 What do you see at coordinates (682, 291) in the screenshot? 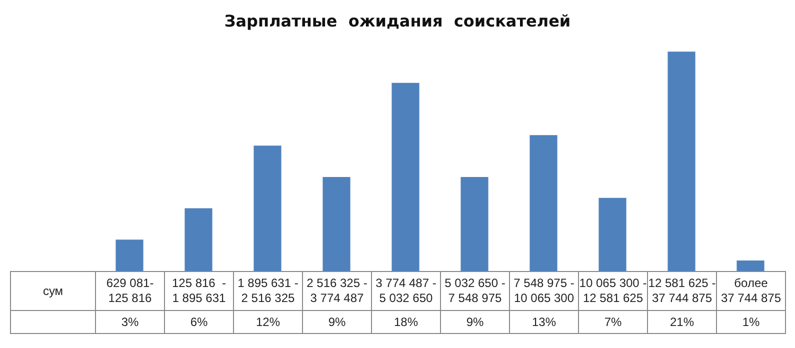
I see `x-tick-label: 12 581 625 - 37 744 875` at bounding box center [682, 291].